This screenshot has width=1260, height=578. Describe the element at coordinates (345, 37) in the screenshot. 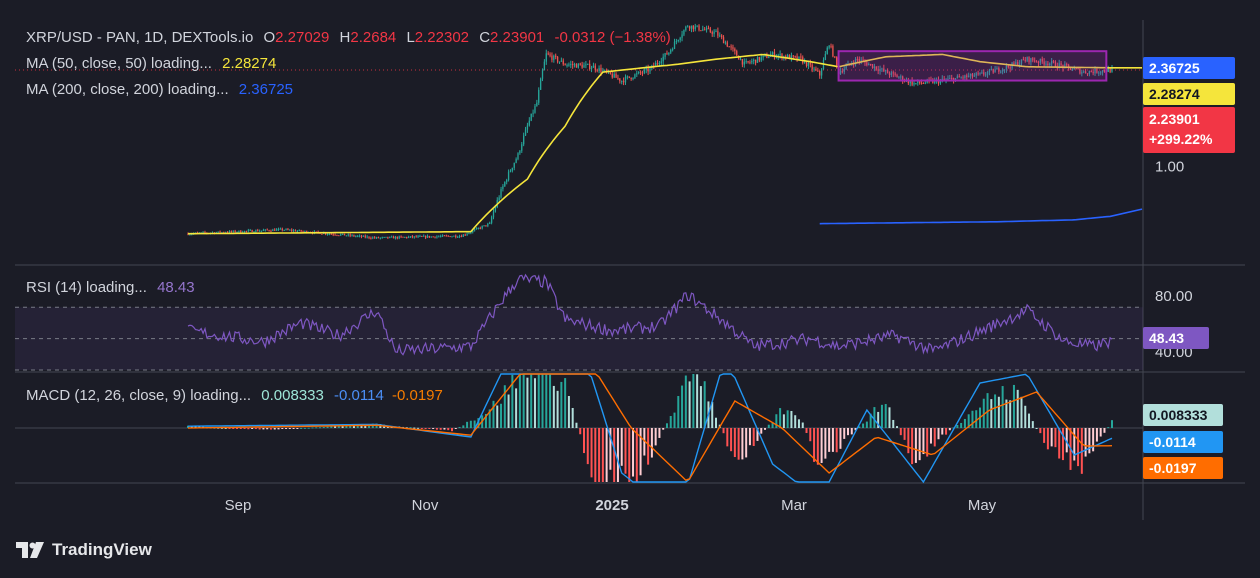

I see `high-label: H` at that location.